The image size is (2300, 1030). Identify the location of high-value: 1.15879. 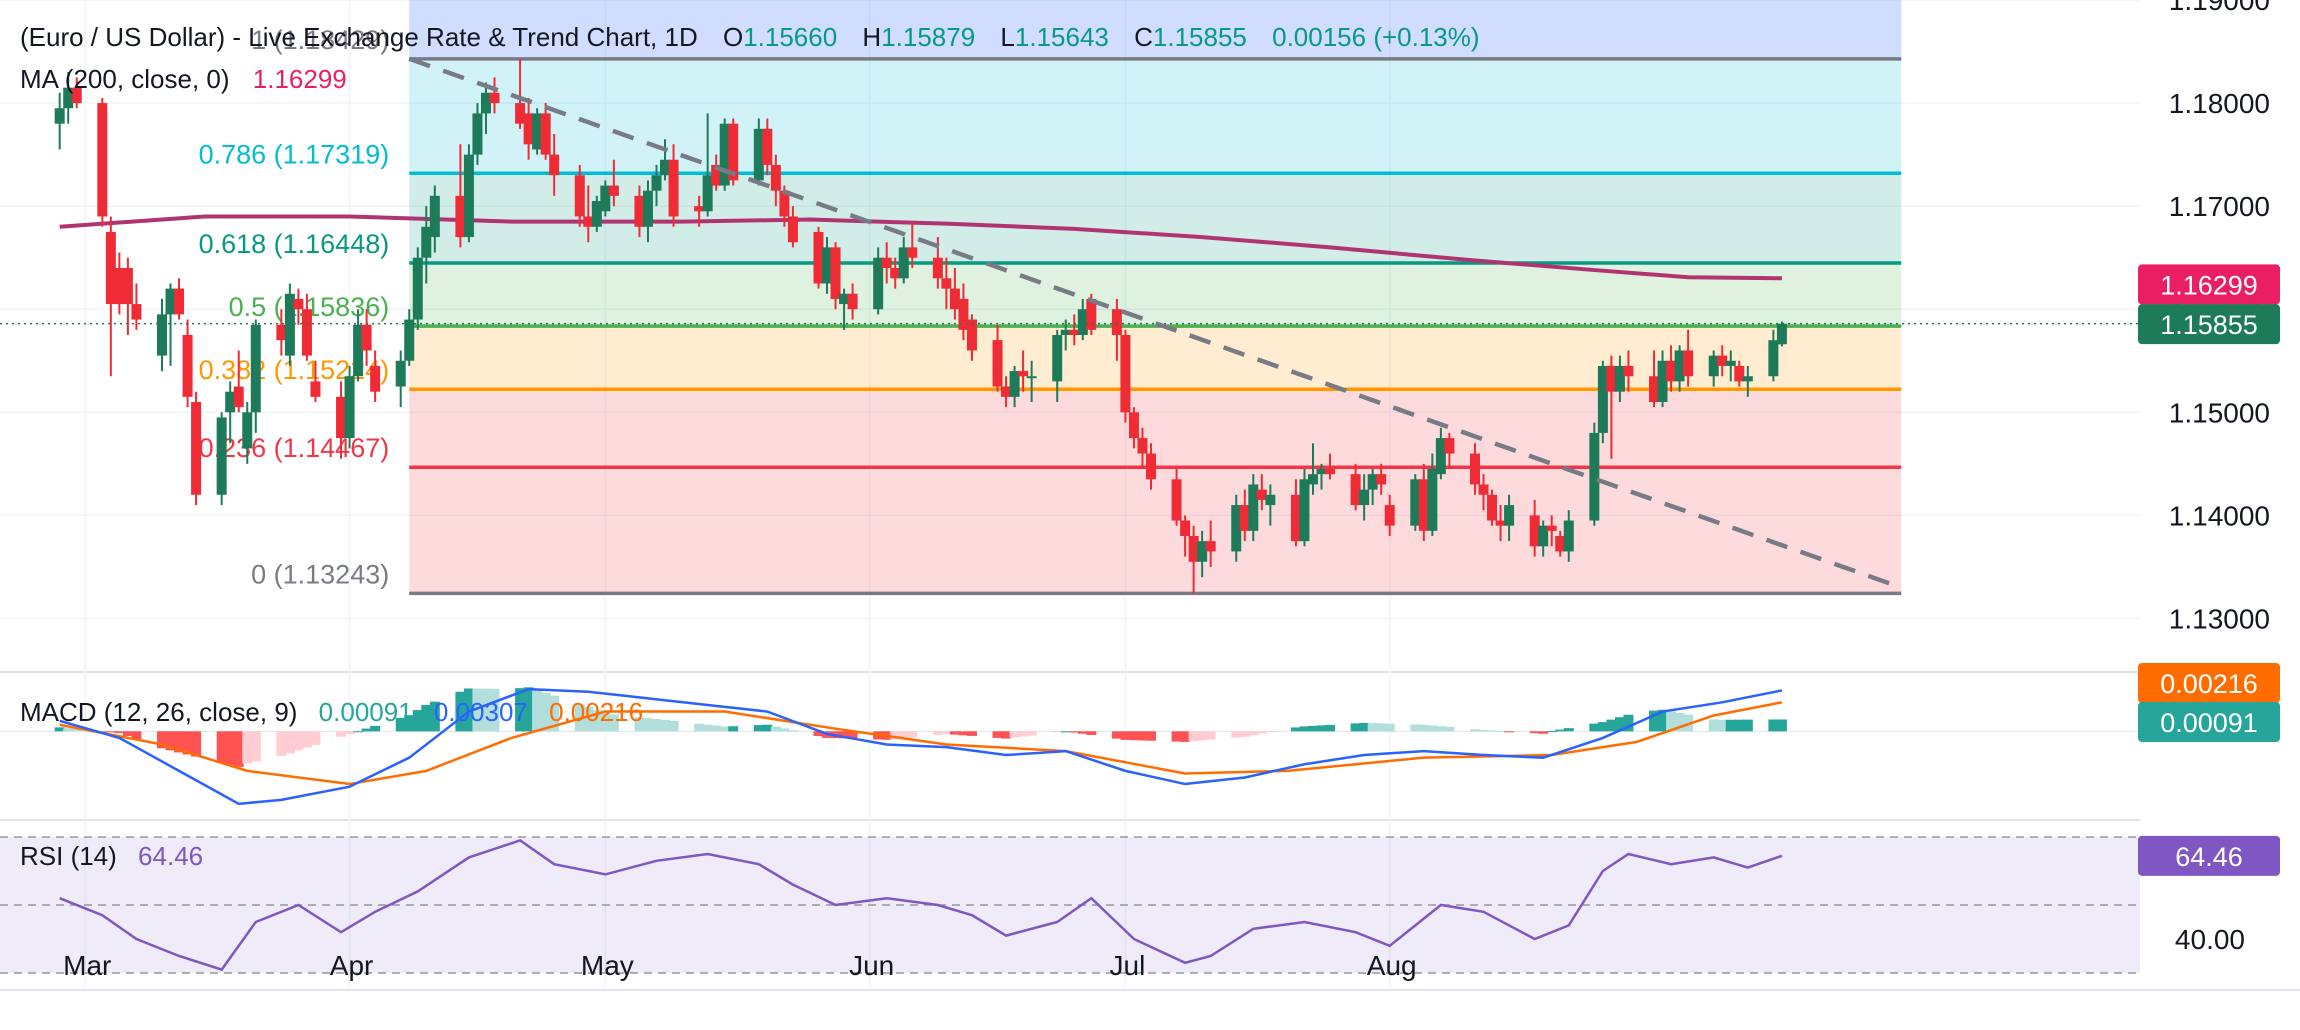
(928, 37).